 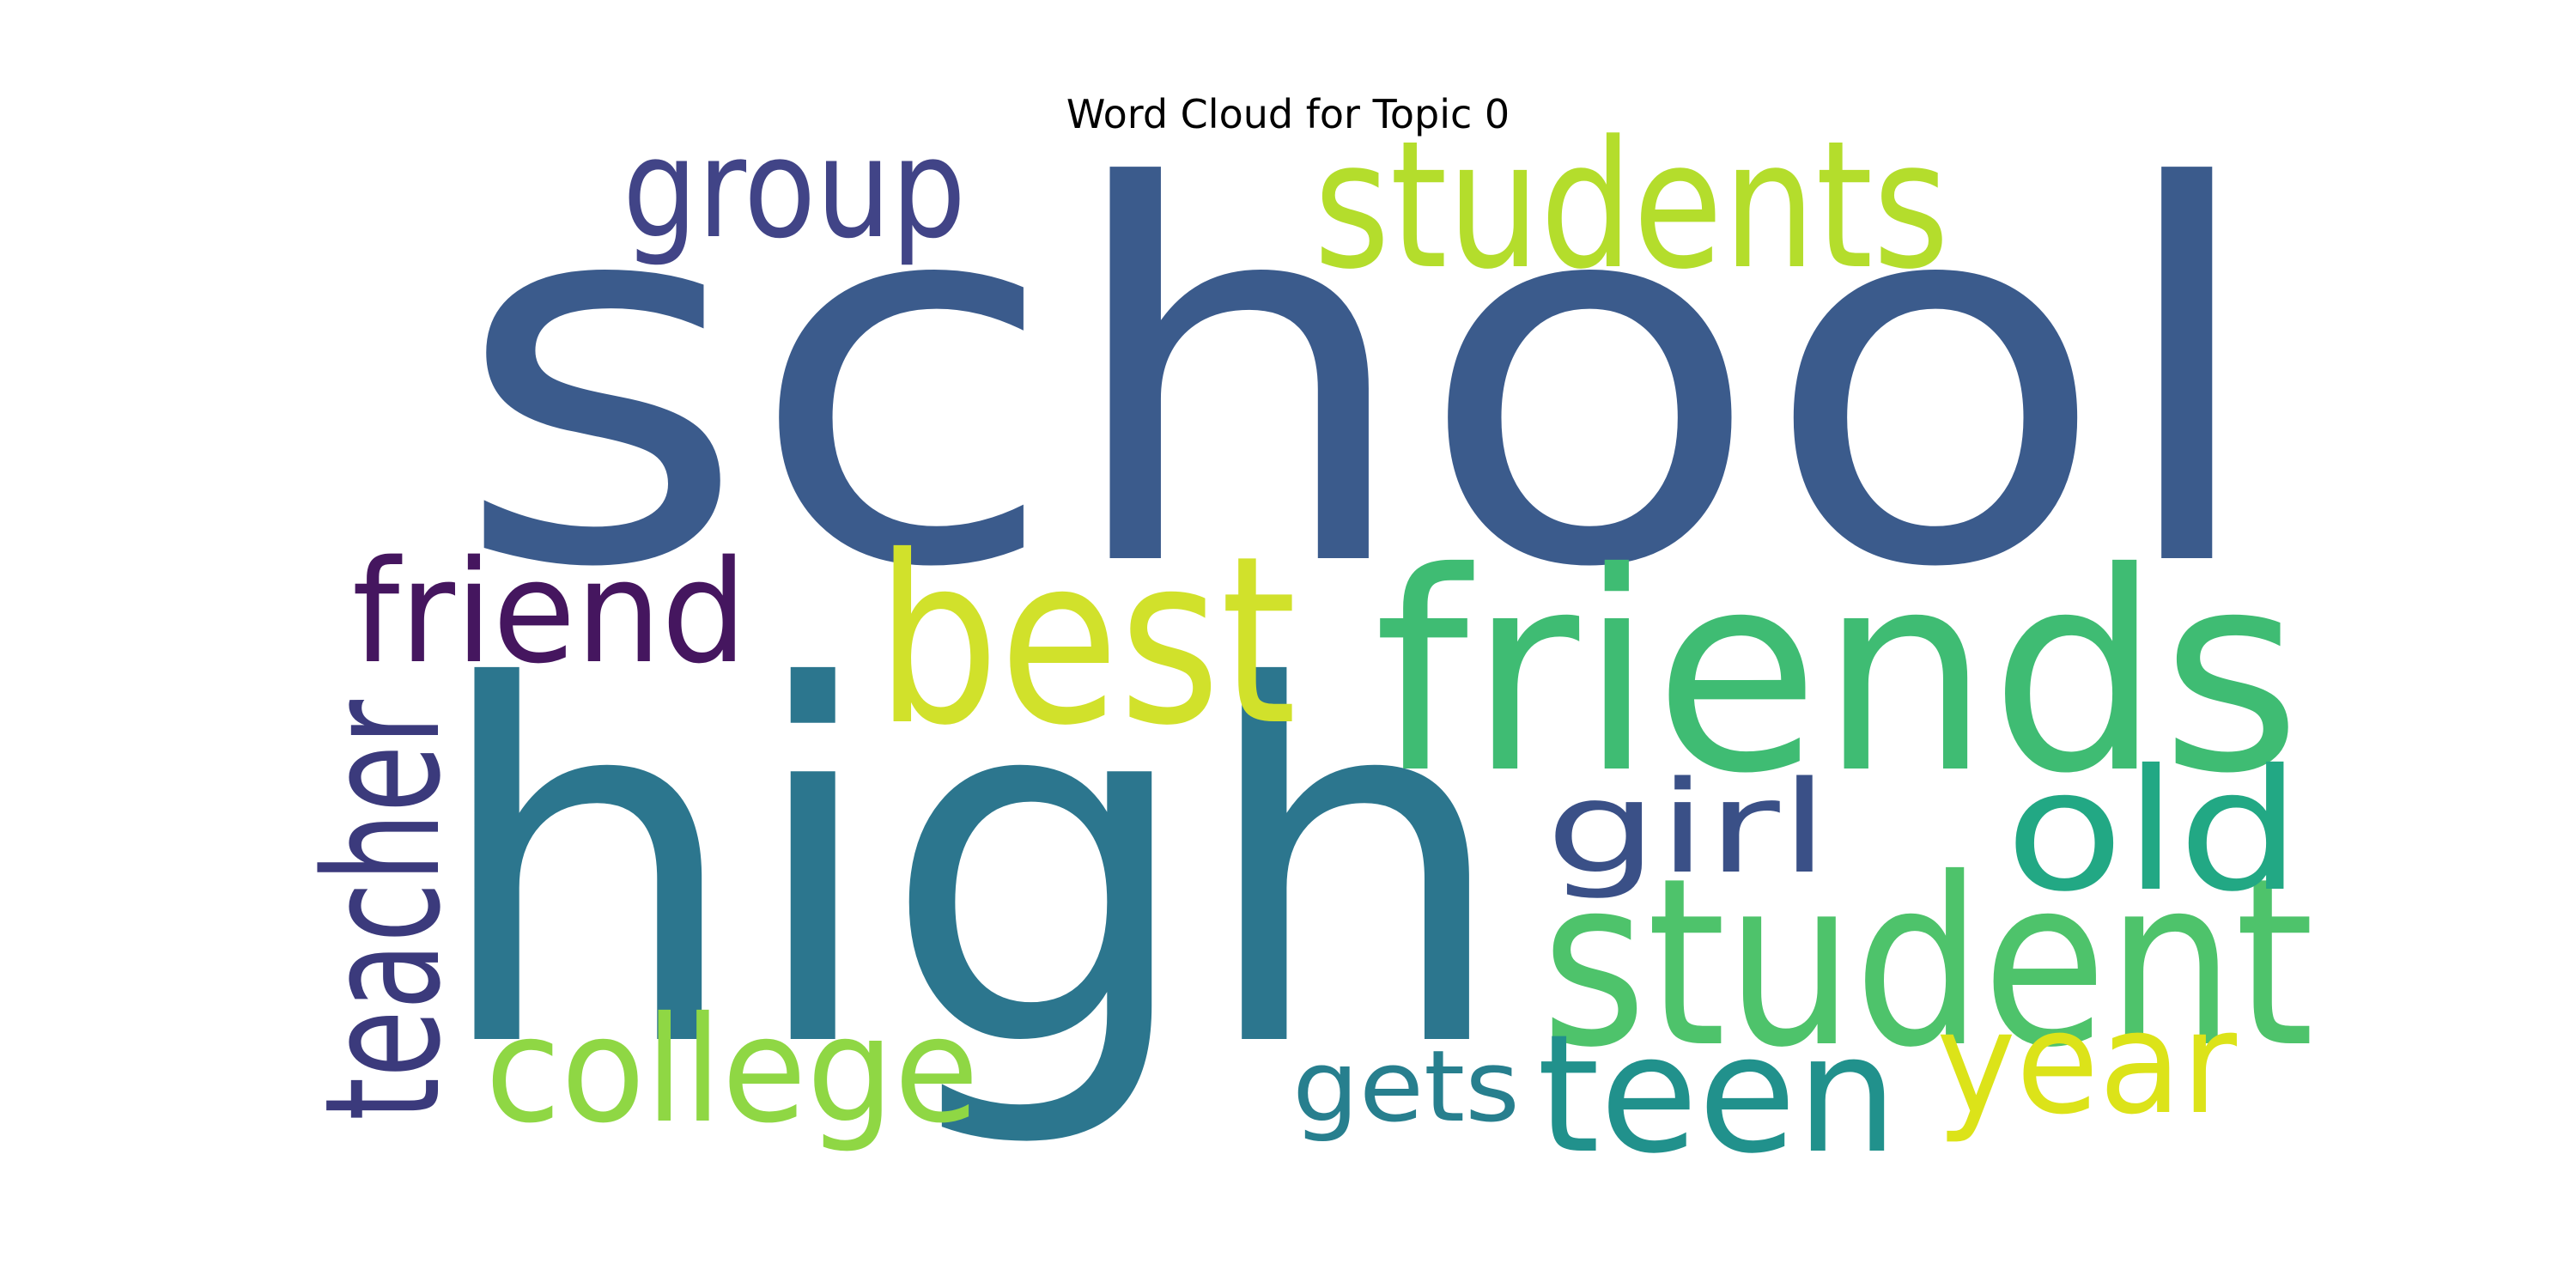 I want to click on word-students: students, so click(x=1631, y=206).